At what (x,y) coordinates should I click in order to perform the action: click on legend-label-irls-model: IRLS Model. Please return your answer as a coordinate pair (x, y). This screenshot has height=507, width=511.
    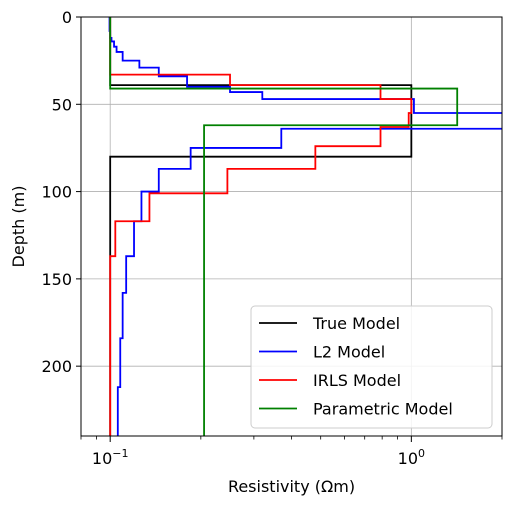
    Looking at the image, I should click on (357, 380).